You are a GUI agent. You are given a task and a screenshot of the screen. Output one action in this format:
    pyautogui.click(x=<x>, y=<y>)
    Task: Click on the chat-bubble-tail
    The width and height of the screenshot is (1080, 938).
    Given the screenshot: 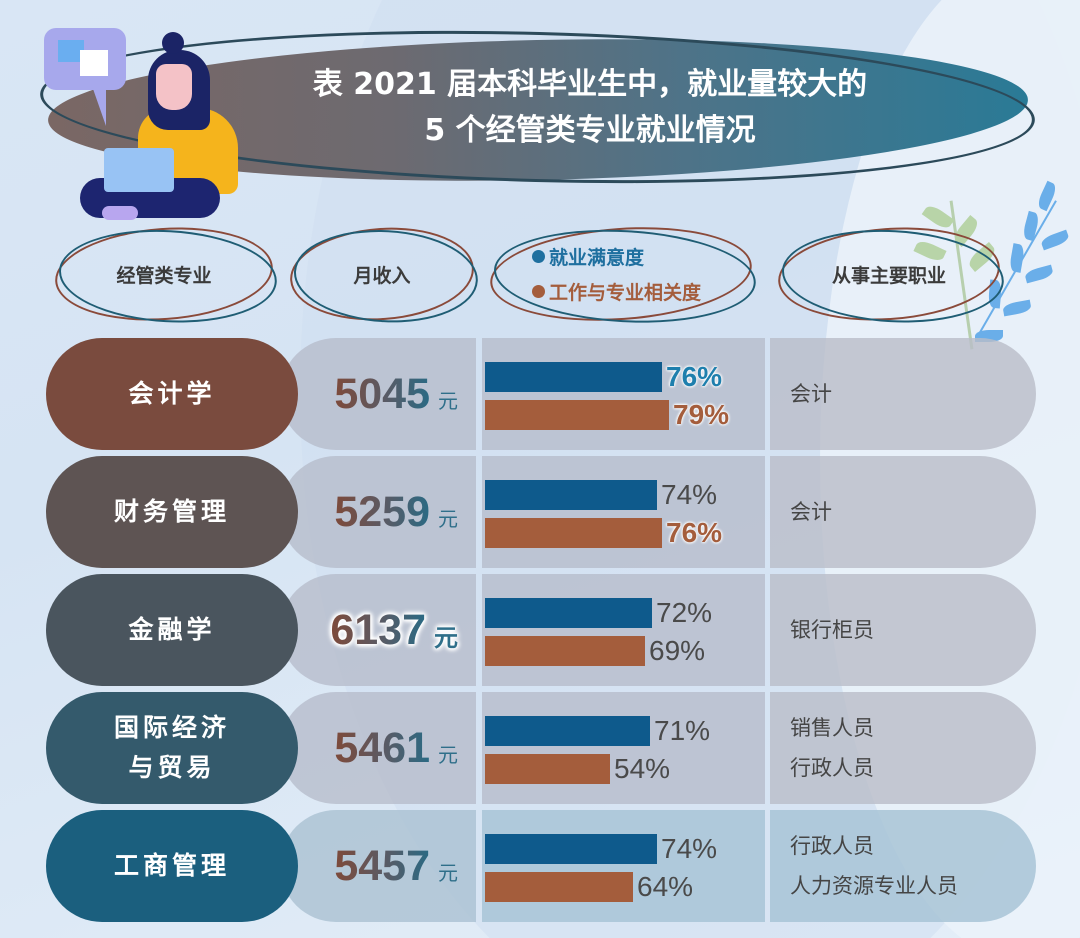 What is the action you would take?
    pyautogui.click(x=99, y=106)
    